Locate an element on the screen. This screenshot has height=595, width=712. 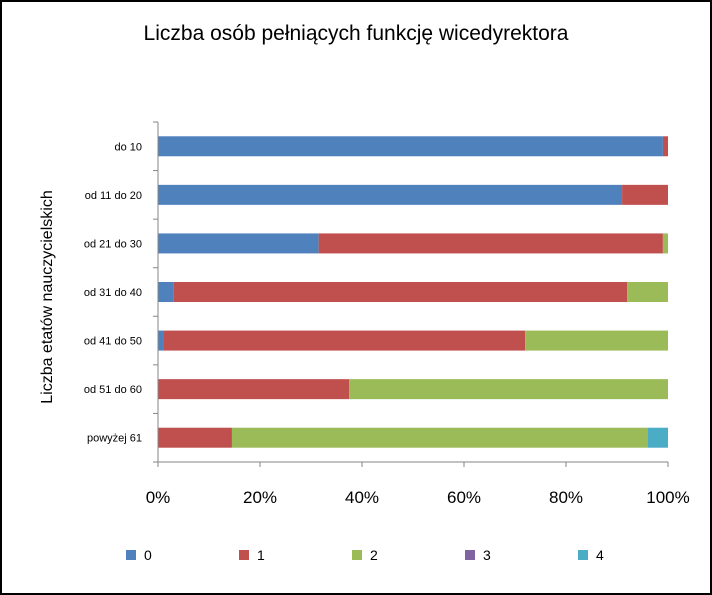
legend-label-3: 3 is located at coordinates (487, 555).